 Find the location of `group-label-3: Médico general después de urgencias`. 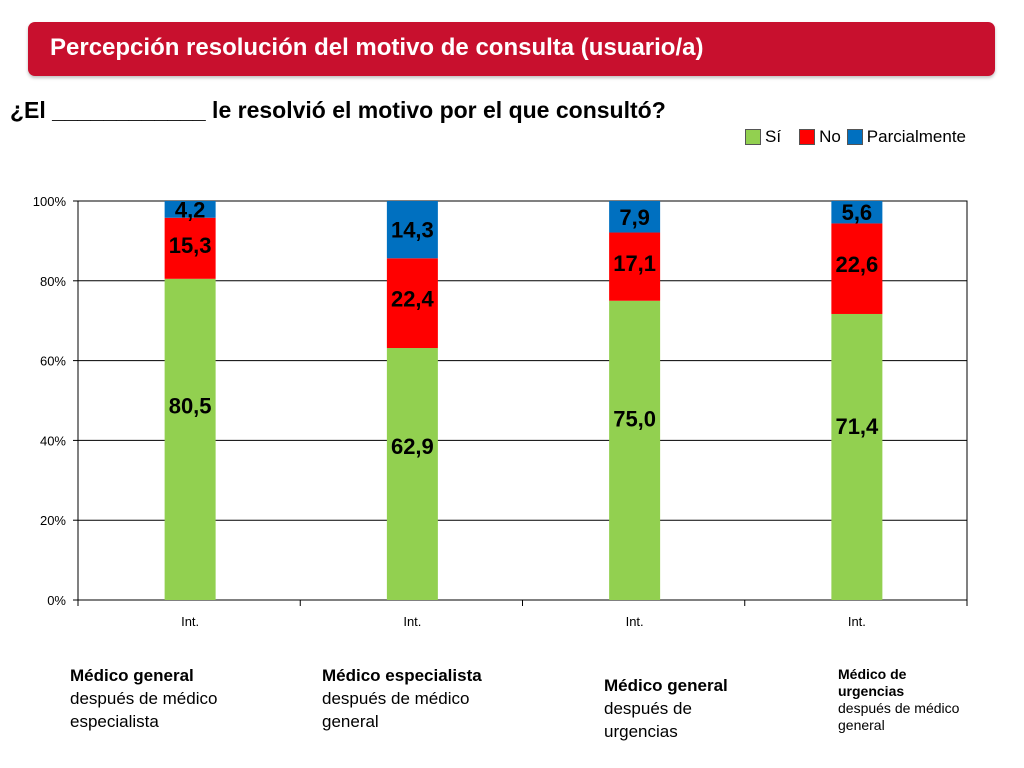

group-label-3: Médico general después de urgencias is located at coordinates (666, 708).